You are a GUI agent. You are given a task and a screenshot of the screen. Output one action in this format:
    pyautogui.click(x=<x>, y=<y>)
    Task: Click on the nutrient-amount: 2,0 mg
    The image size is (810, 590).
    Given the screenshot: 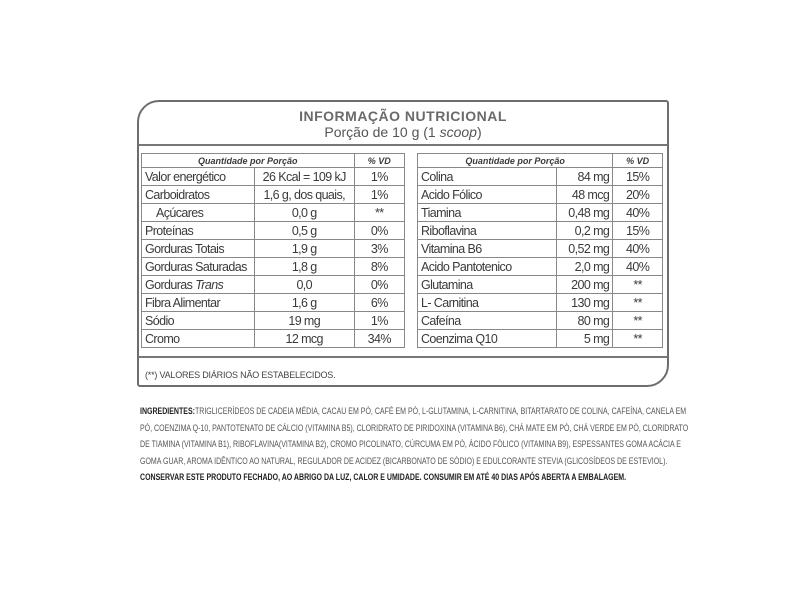 What is the action you would take?
    pyautogui.click(x=585, y=266)
    